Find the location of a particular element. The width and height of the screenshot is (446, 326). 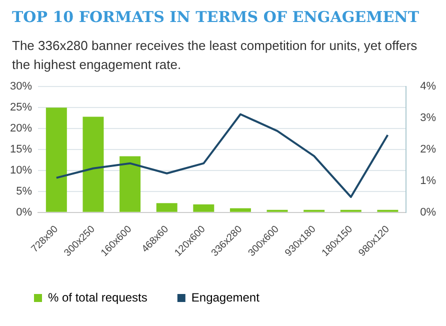

y-tick-label: 25% is located at coordinates (21, 108).